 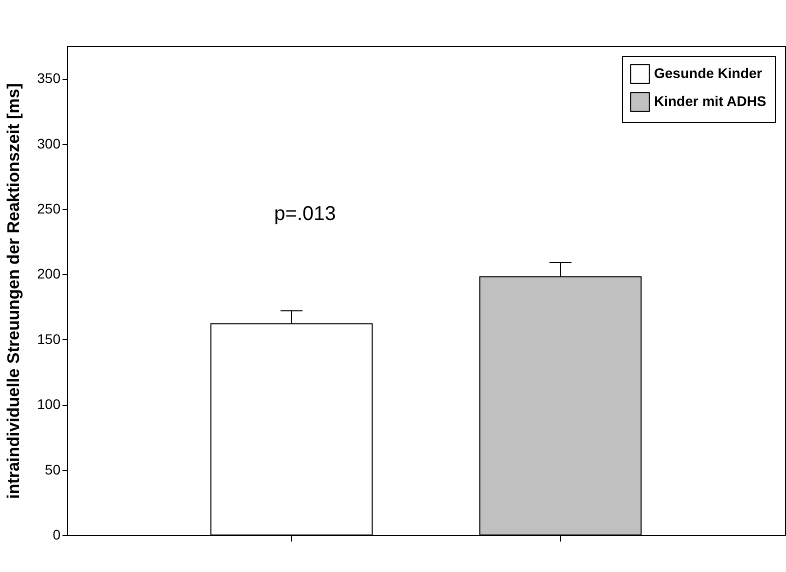 I want to click on annotation: p=.013, so click(x=305, y=214).